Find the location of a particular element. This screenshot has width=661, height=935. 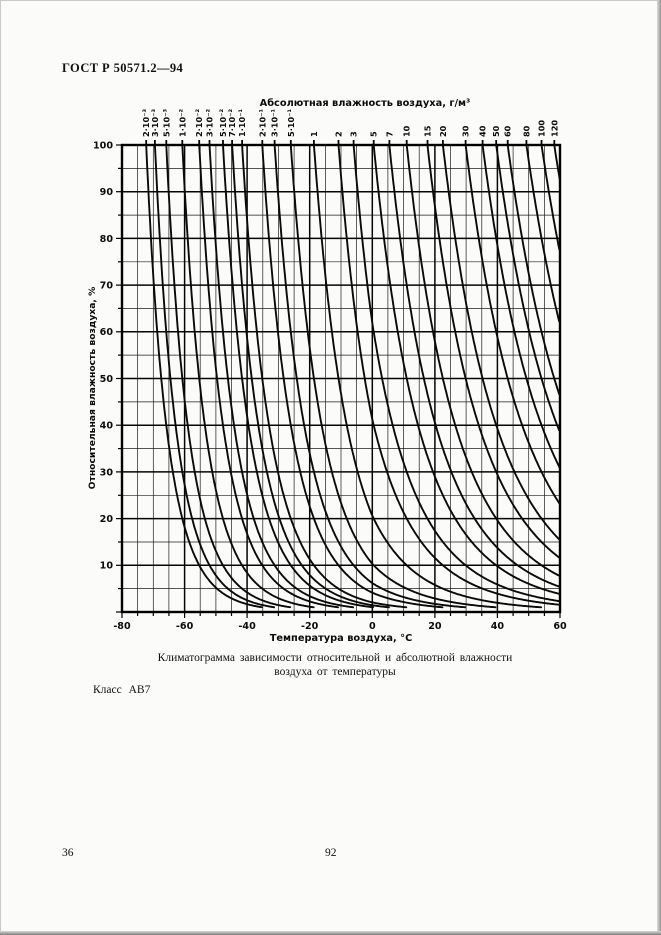

top-axis-label: 3 is located at coordinates (354, 134).